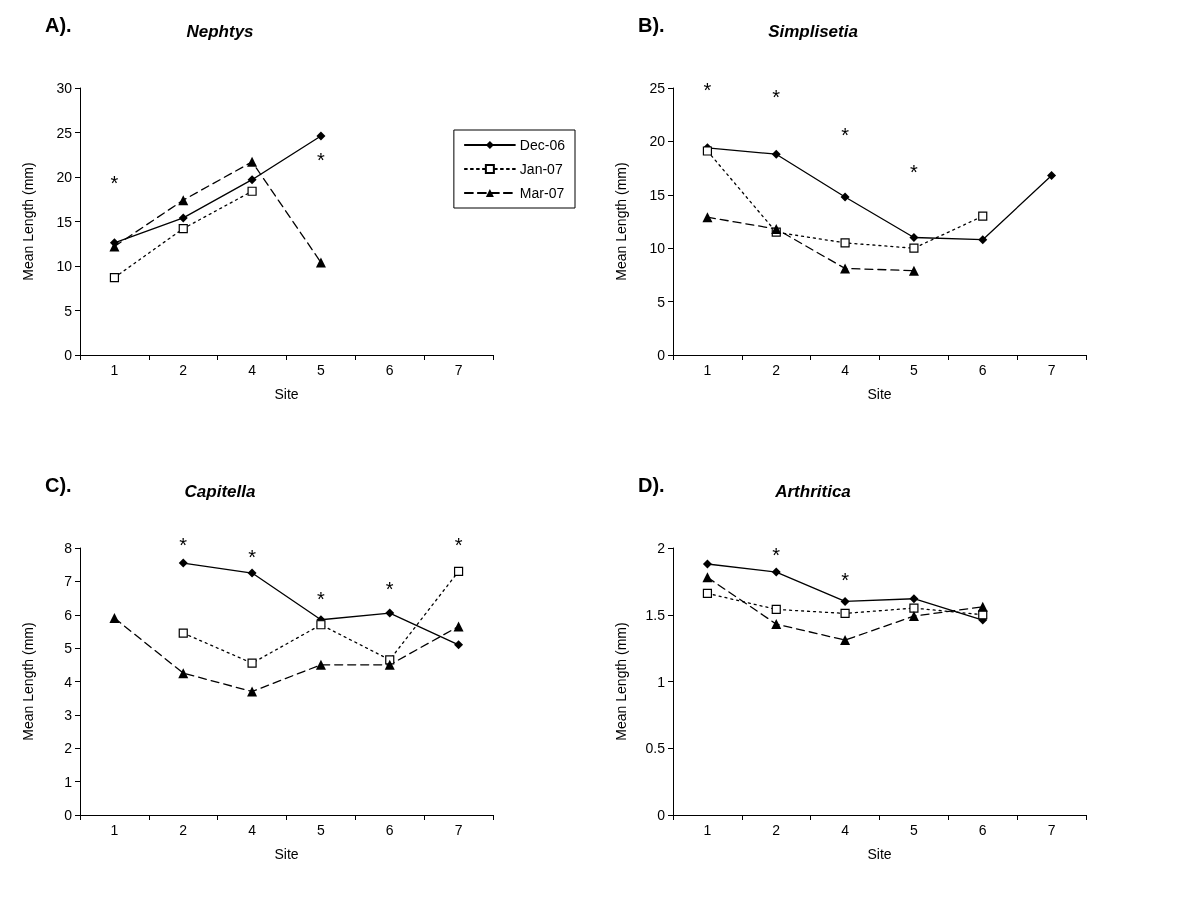 This screenshot has width=1187, height=921. Describe the element at coordinates (651, 485) in the screenshot. I see `text: D).` at that location.